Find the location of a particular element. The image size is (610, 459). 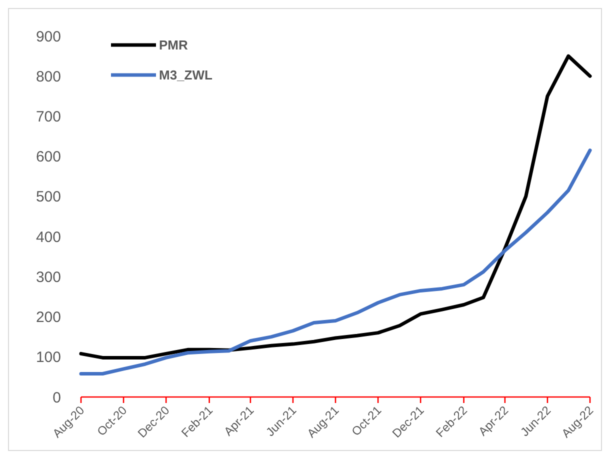

legend-label: PMR is located at coordinates (173, 45).